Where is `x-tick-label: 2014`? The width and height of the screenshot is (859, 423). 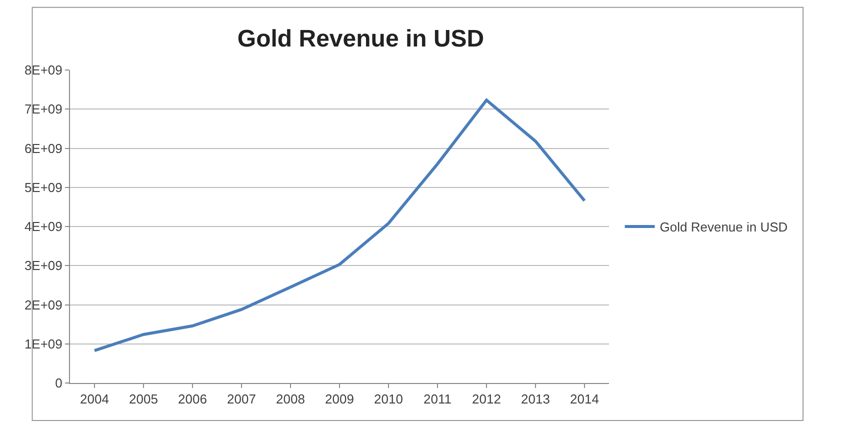
x-tick-label: 2014 is located at coordinates (584, 399).